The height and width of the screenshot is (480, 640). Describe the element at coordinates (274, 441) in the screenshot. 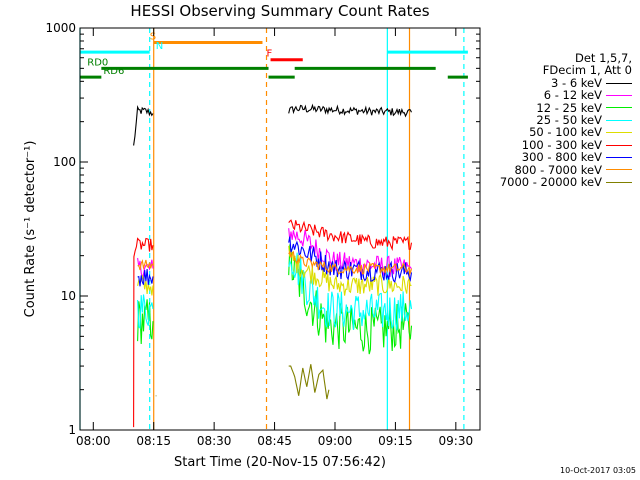

I see `x-tick-label-08-45: 08:45` at that location.